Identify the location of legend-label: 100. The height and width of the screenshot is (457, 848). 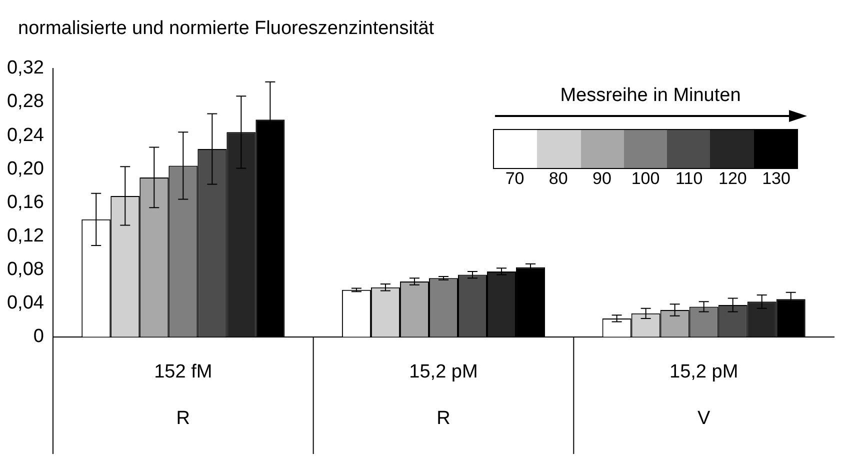
(645, 179).